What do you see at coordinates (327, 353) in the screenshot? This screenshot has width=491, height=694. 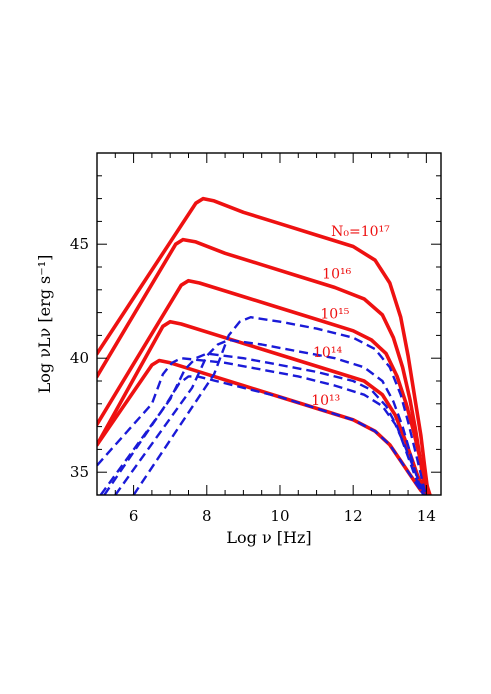 I see `annotation-label: 10¹⁴` at bounding box center [327, 353].